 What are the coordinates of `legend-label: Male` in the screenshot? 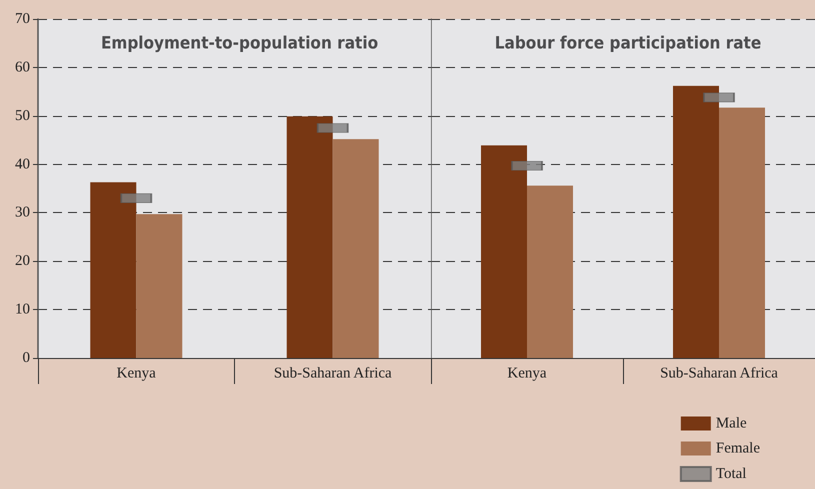 It's located at (732, 424).